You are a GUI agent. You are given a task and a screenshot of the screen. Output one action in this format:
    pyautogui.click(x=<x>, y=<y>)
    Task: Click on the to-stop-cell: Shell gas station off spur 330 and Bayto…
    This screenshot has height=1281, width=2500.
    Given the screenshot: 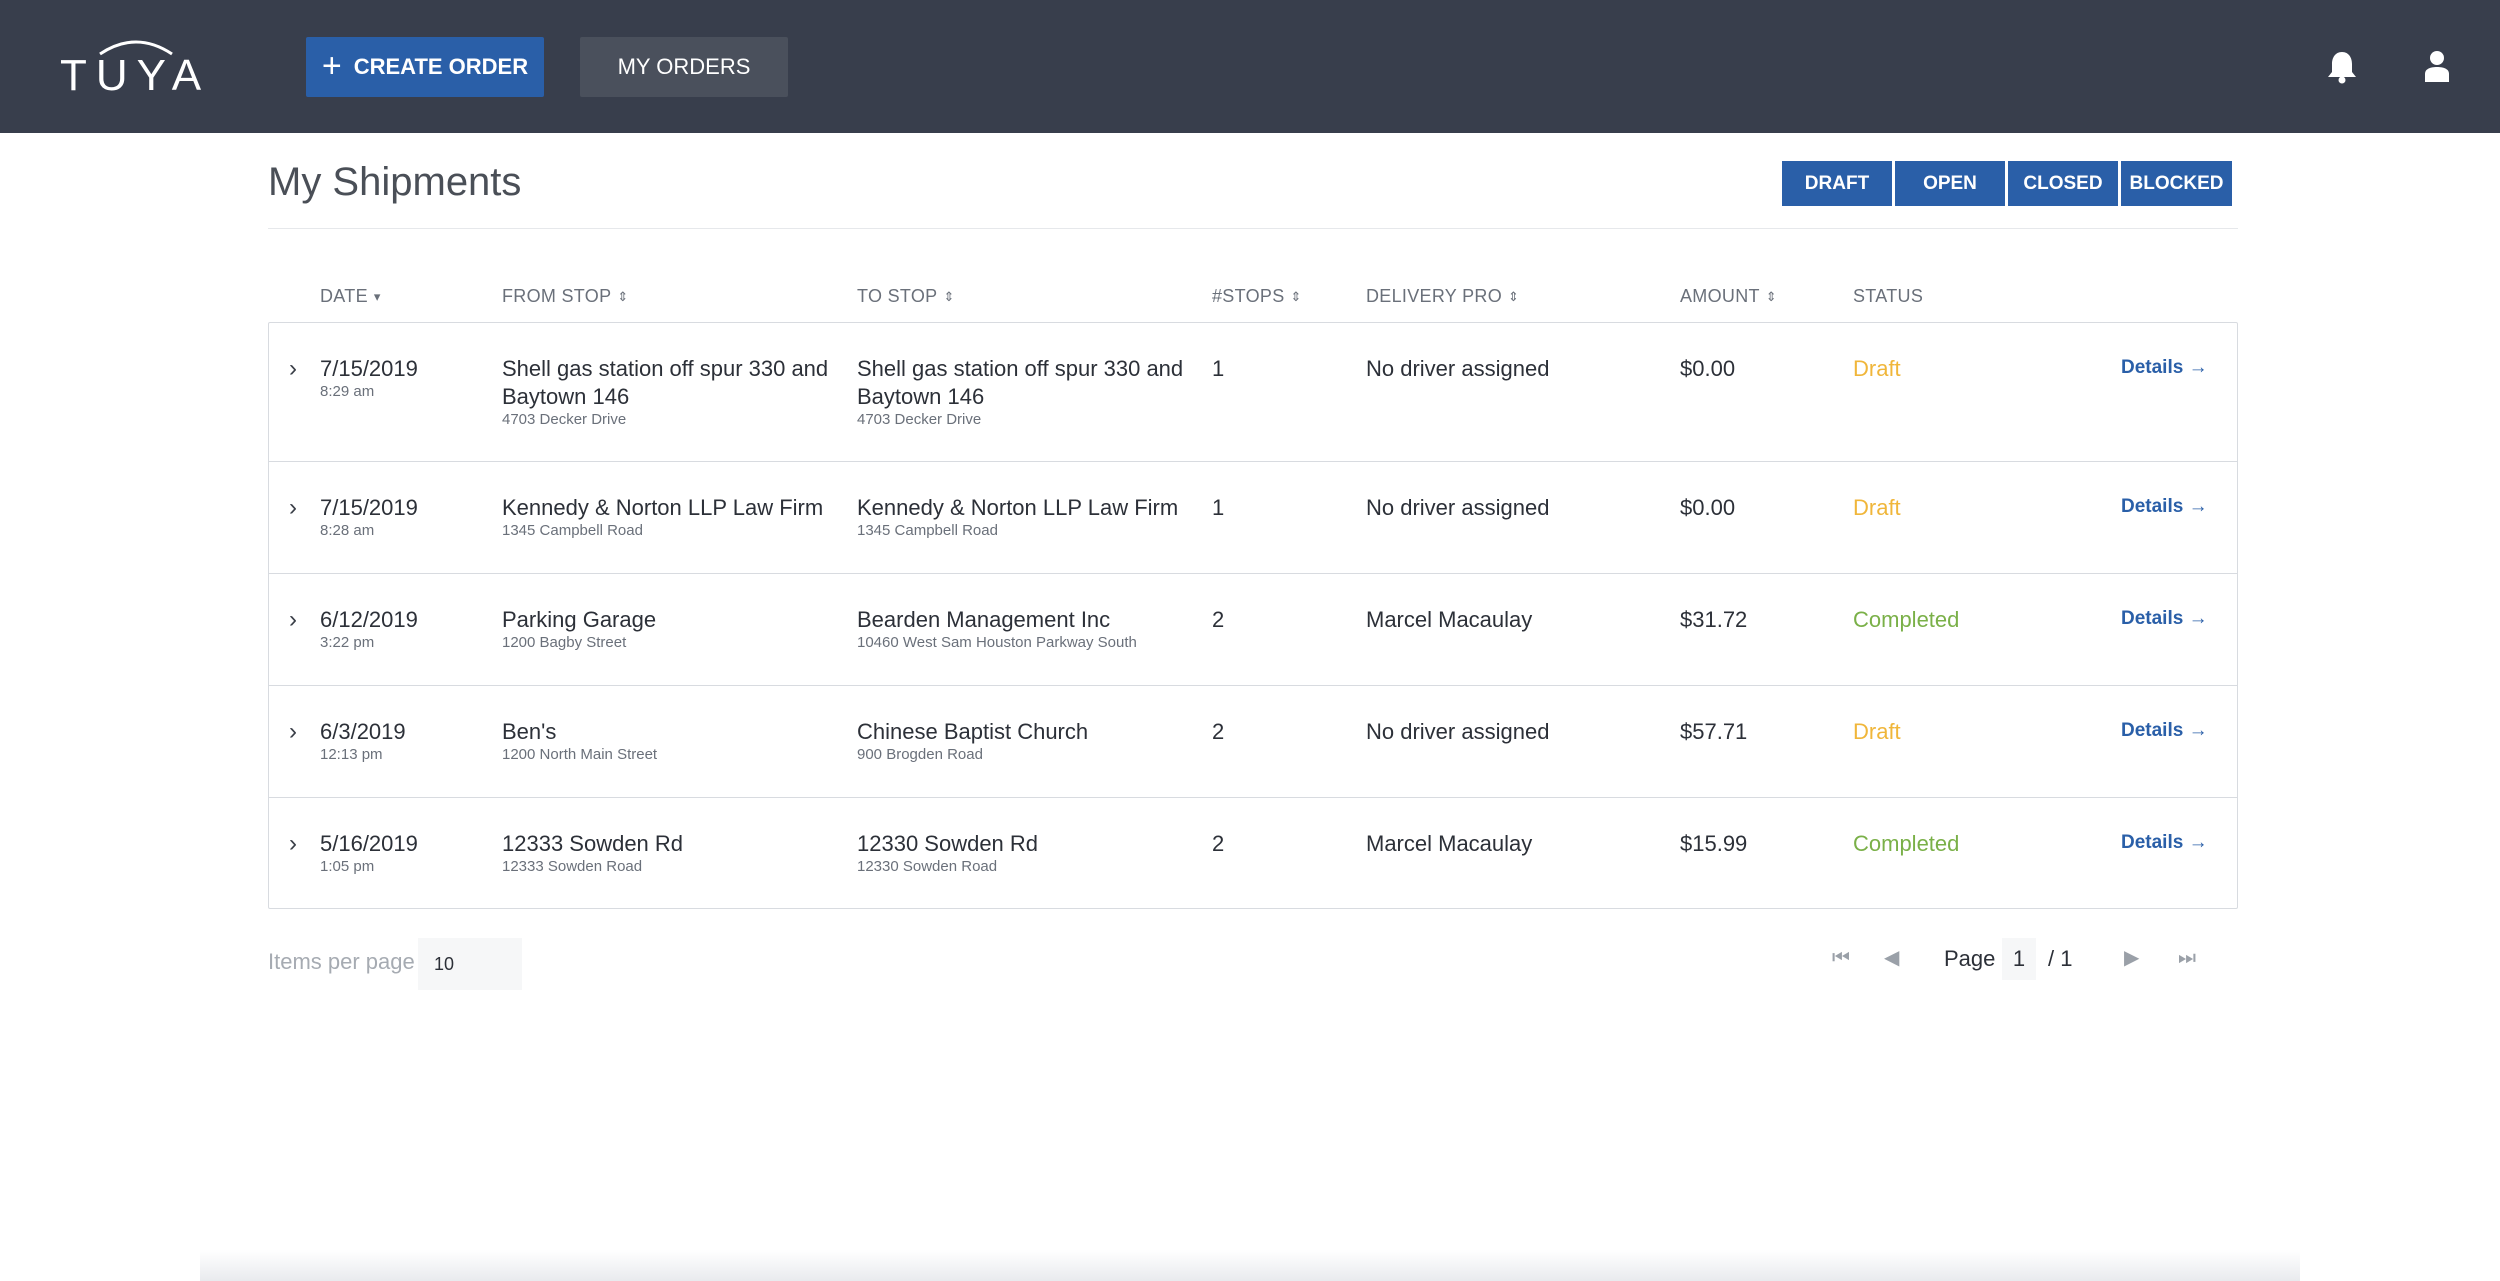 What is the action you would take?
    pyautogui.click(x=1024, y=392)
    